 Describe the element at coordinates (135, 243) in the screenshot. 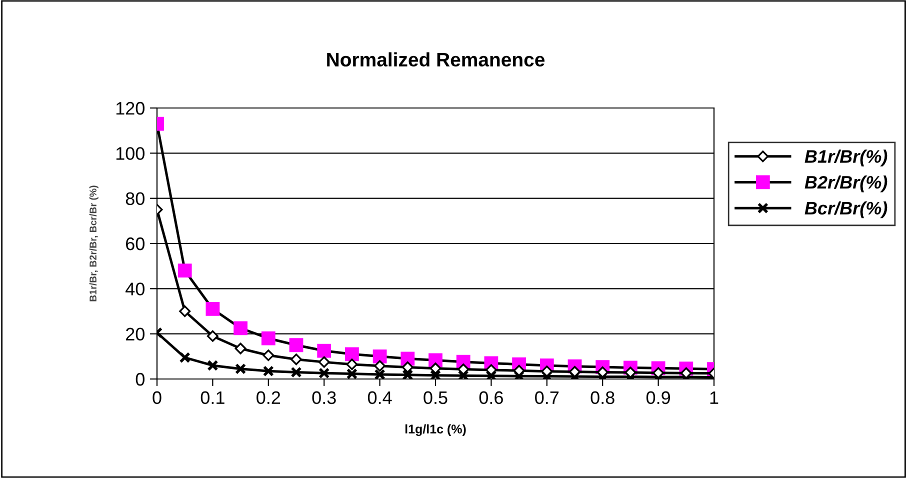

I see `y-tick-label: 60` at that location.